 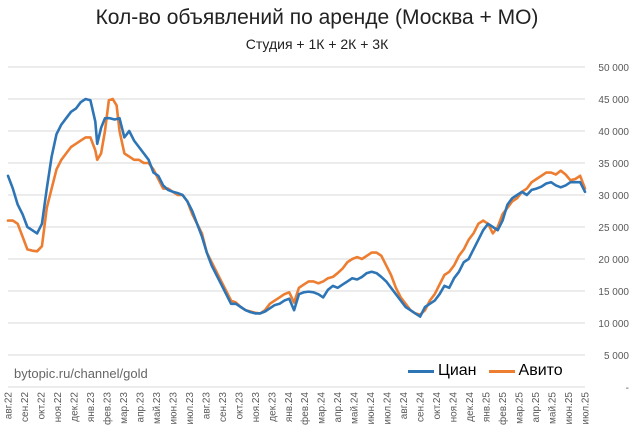 What do you see at coordinates (338, 407) in the screenshot?
I see `x-tick-label: апр.24` at bounding box center [338, 407].